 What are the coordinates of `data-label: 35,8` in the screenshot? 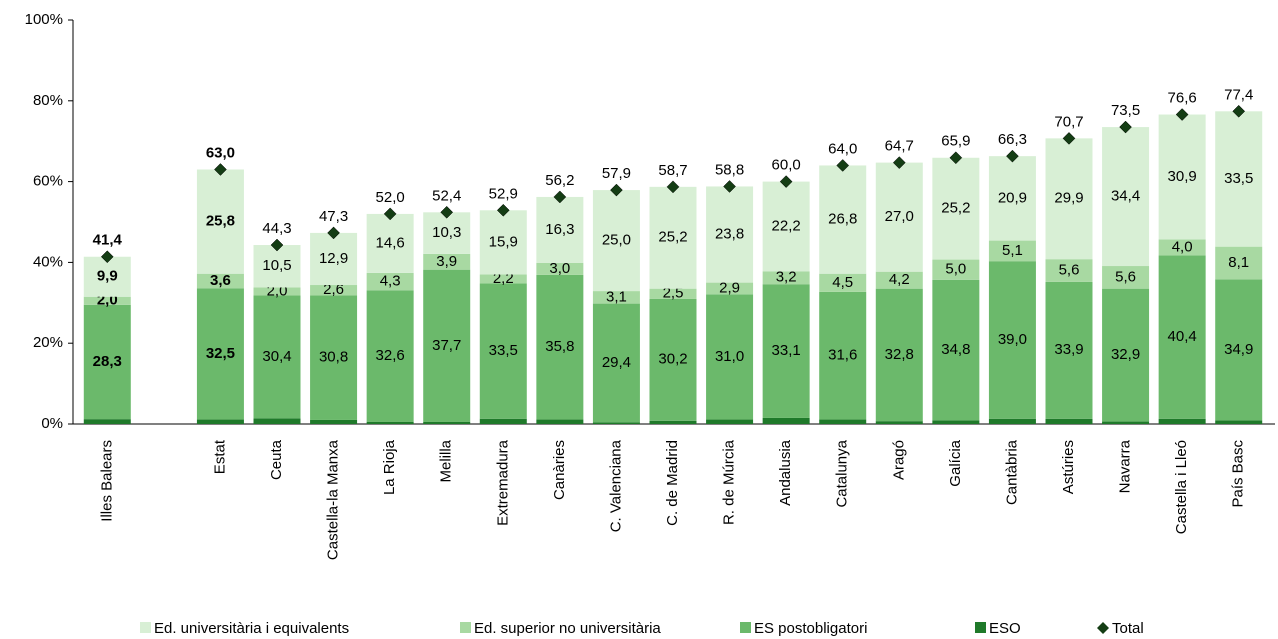 It's located at (559, 346).